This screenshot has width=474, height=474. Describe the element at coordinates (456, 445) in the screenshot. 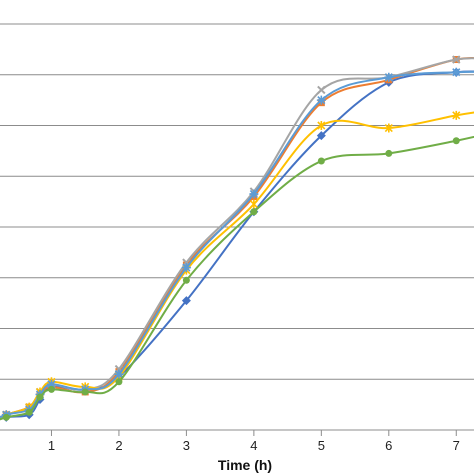

I see `x-tick-label: 7` at that location.